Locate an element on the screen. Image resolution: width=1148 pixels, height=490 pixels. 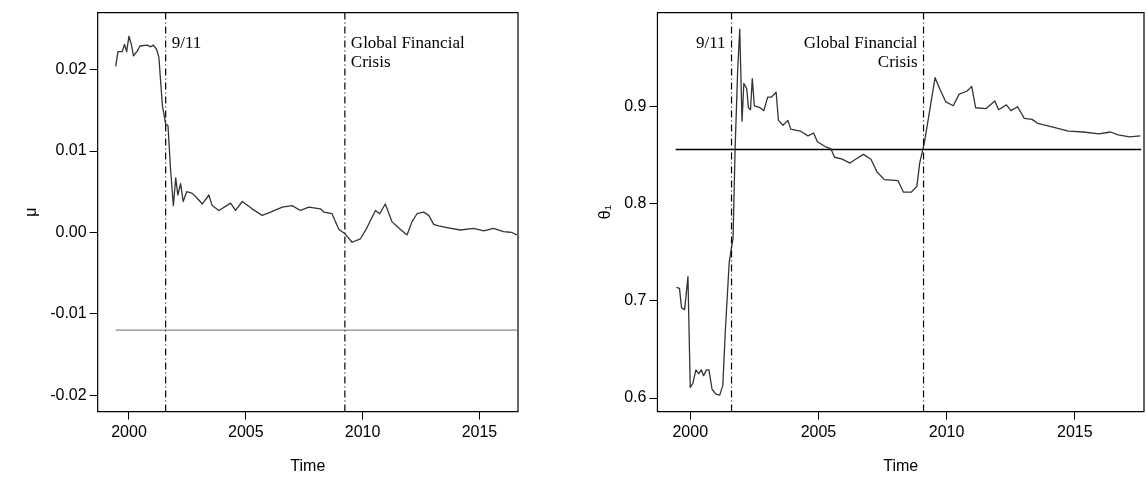
y-tick-label: 0.00 is located at coordinates (71, 231).